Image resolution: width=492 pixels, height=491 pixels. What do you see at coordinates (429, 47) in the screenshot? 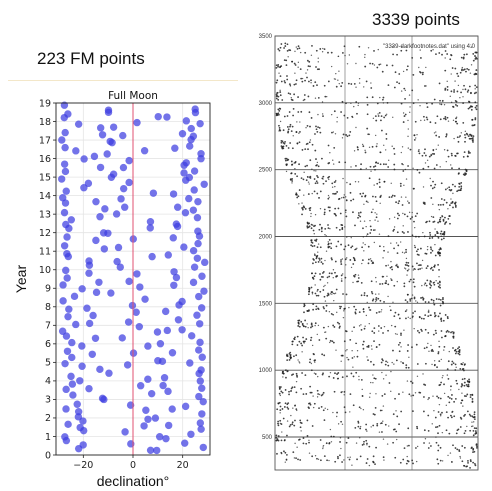
I see `legend-text: "3339-darkfootnotes.dat" using 4:0` at bounding box center [429, 47].